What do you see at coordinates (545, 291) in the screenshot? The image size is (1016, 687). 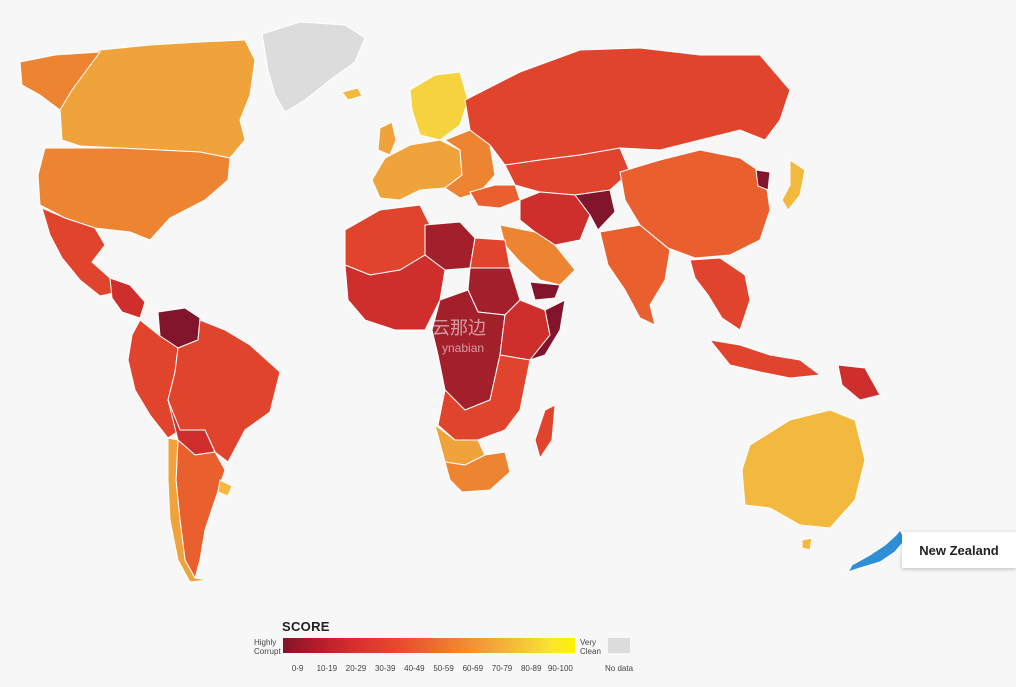 I see `country-yemen` at bounding box center [545, 291].